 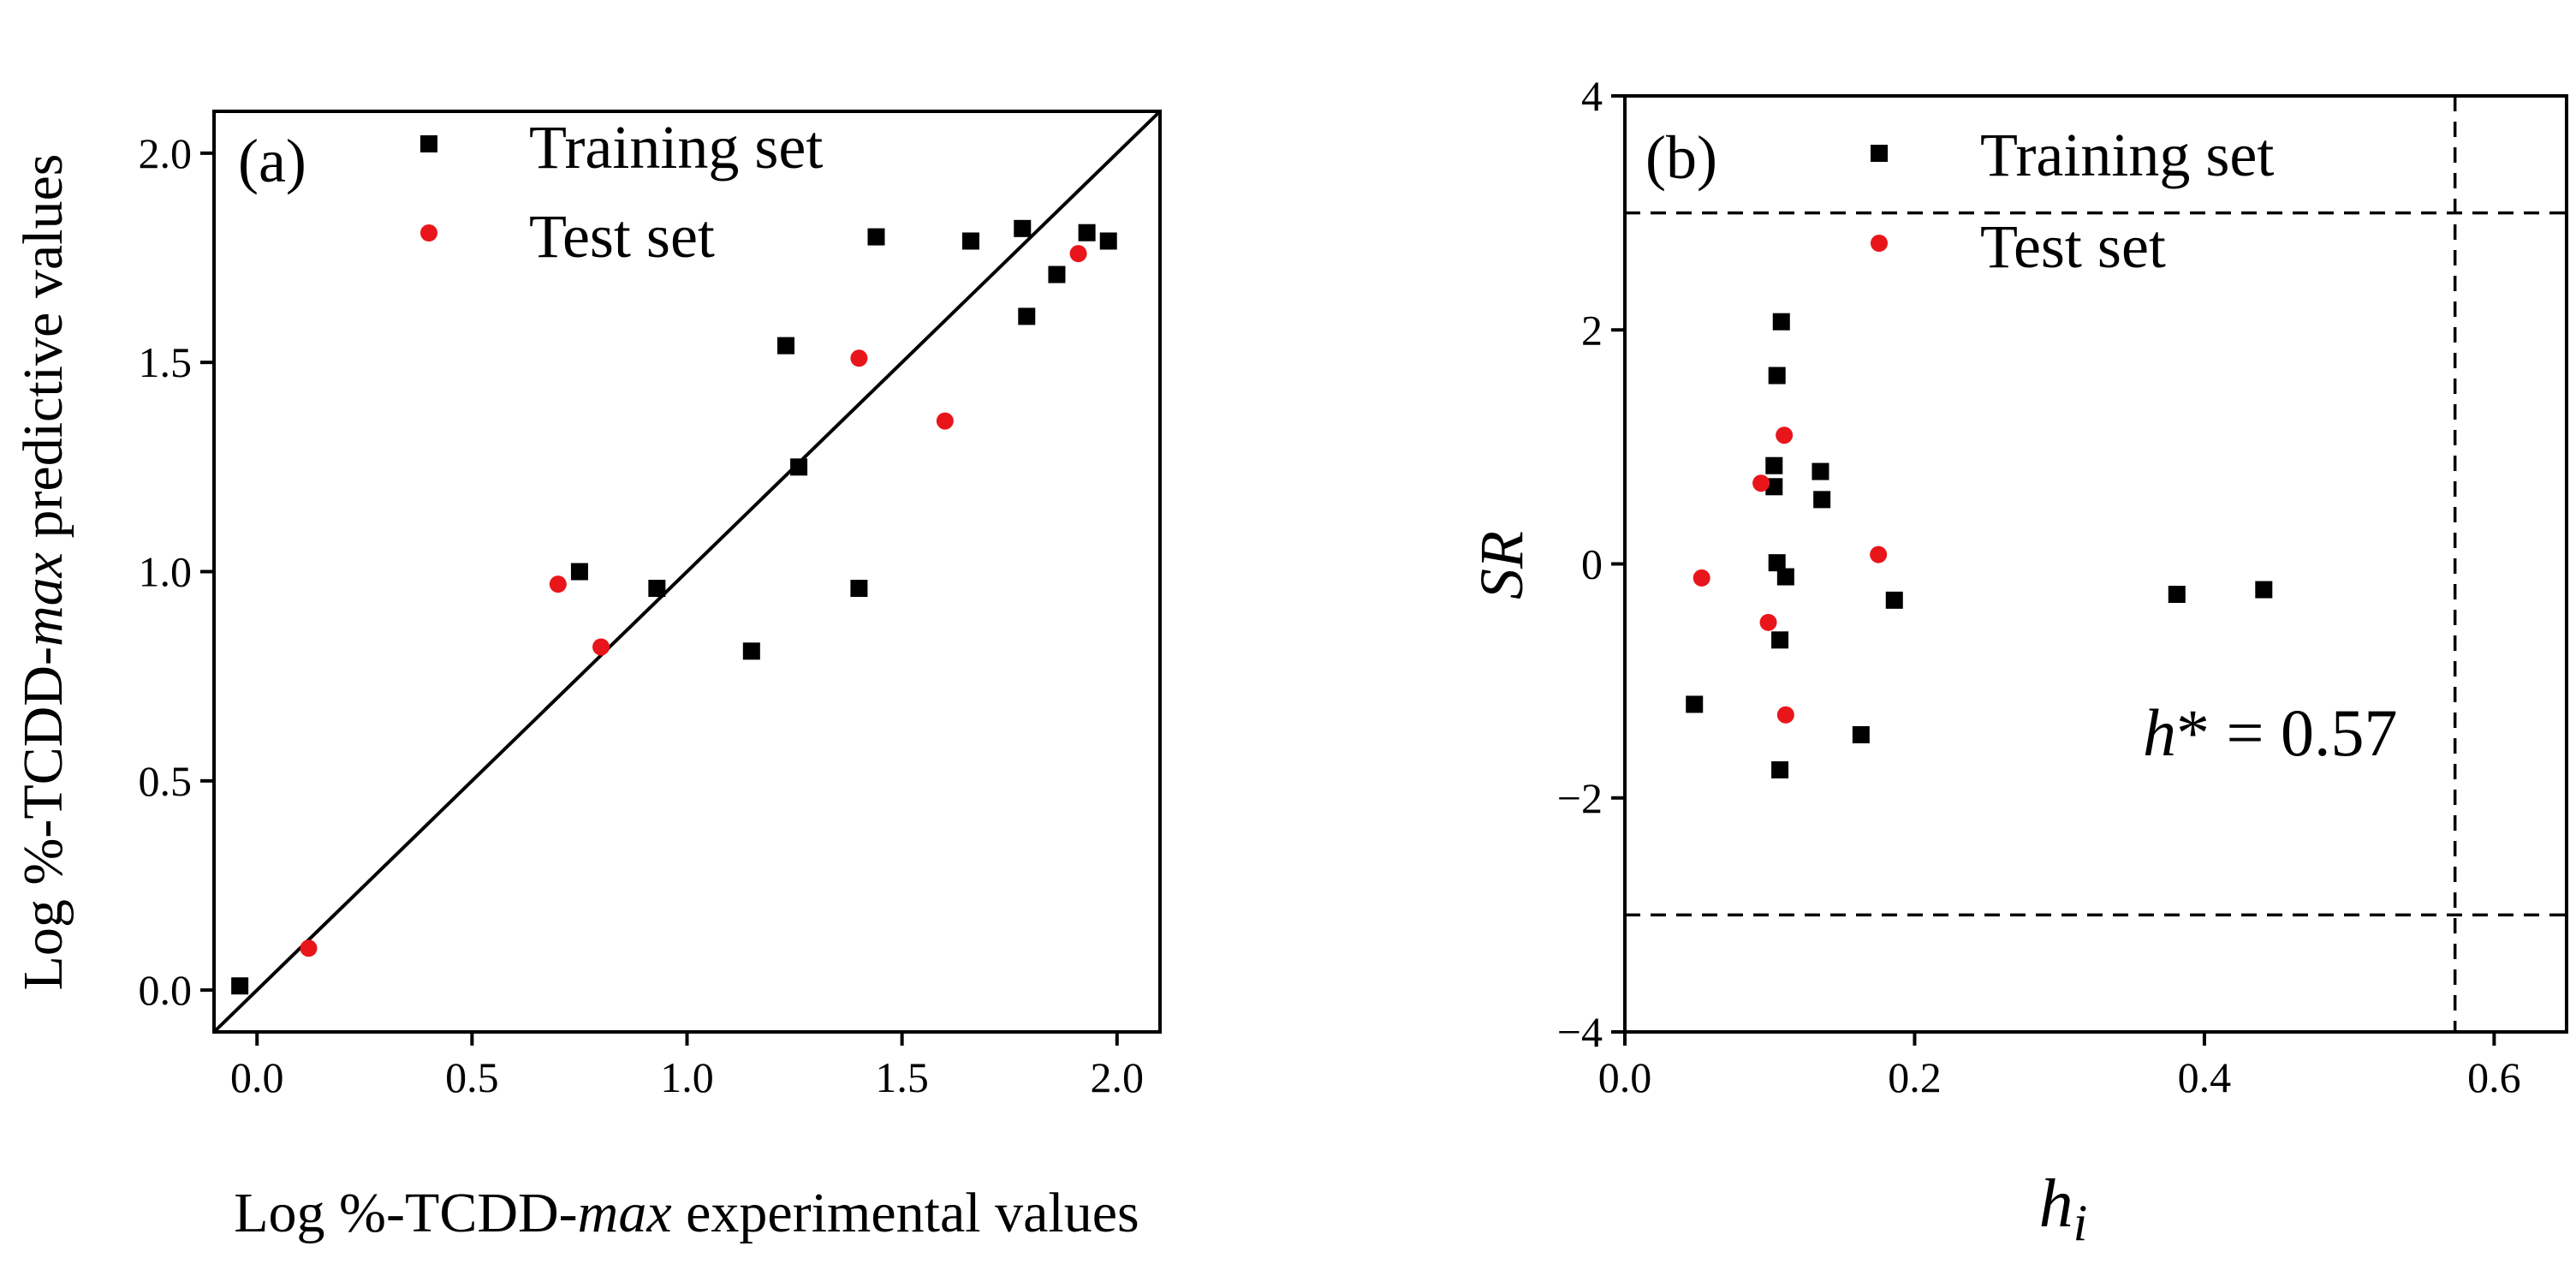 I want to click on a-y-ticks: 0.0 0.5 1.0 1.5 2.0, so click(x=176, y=571).